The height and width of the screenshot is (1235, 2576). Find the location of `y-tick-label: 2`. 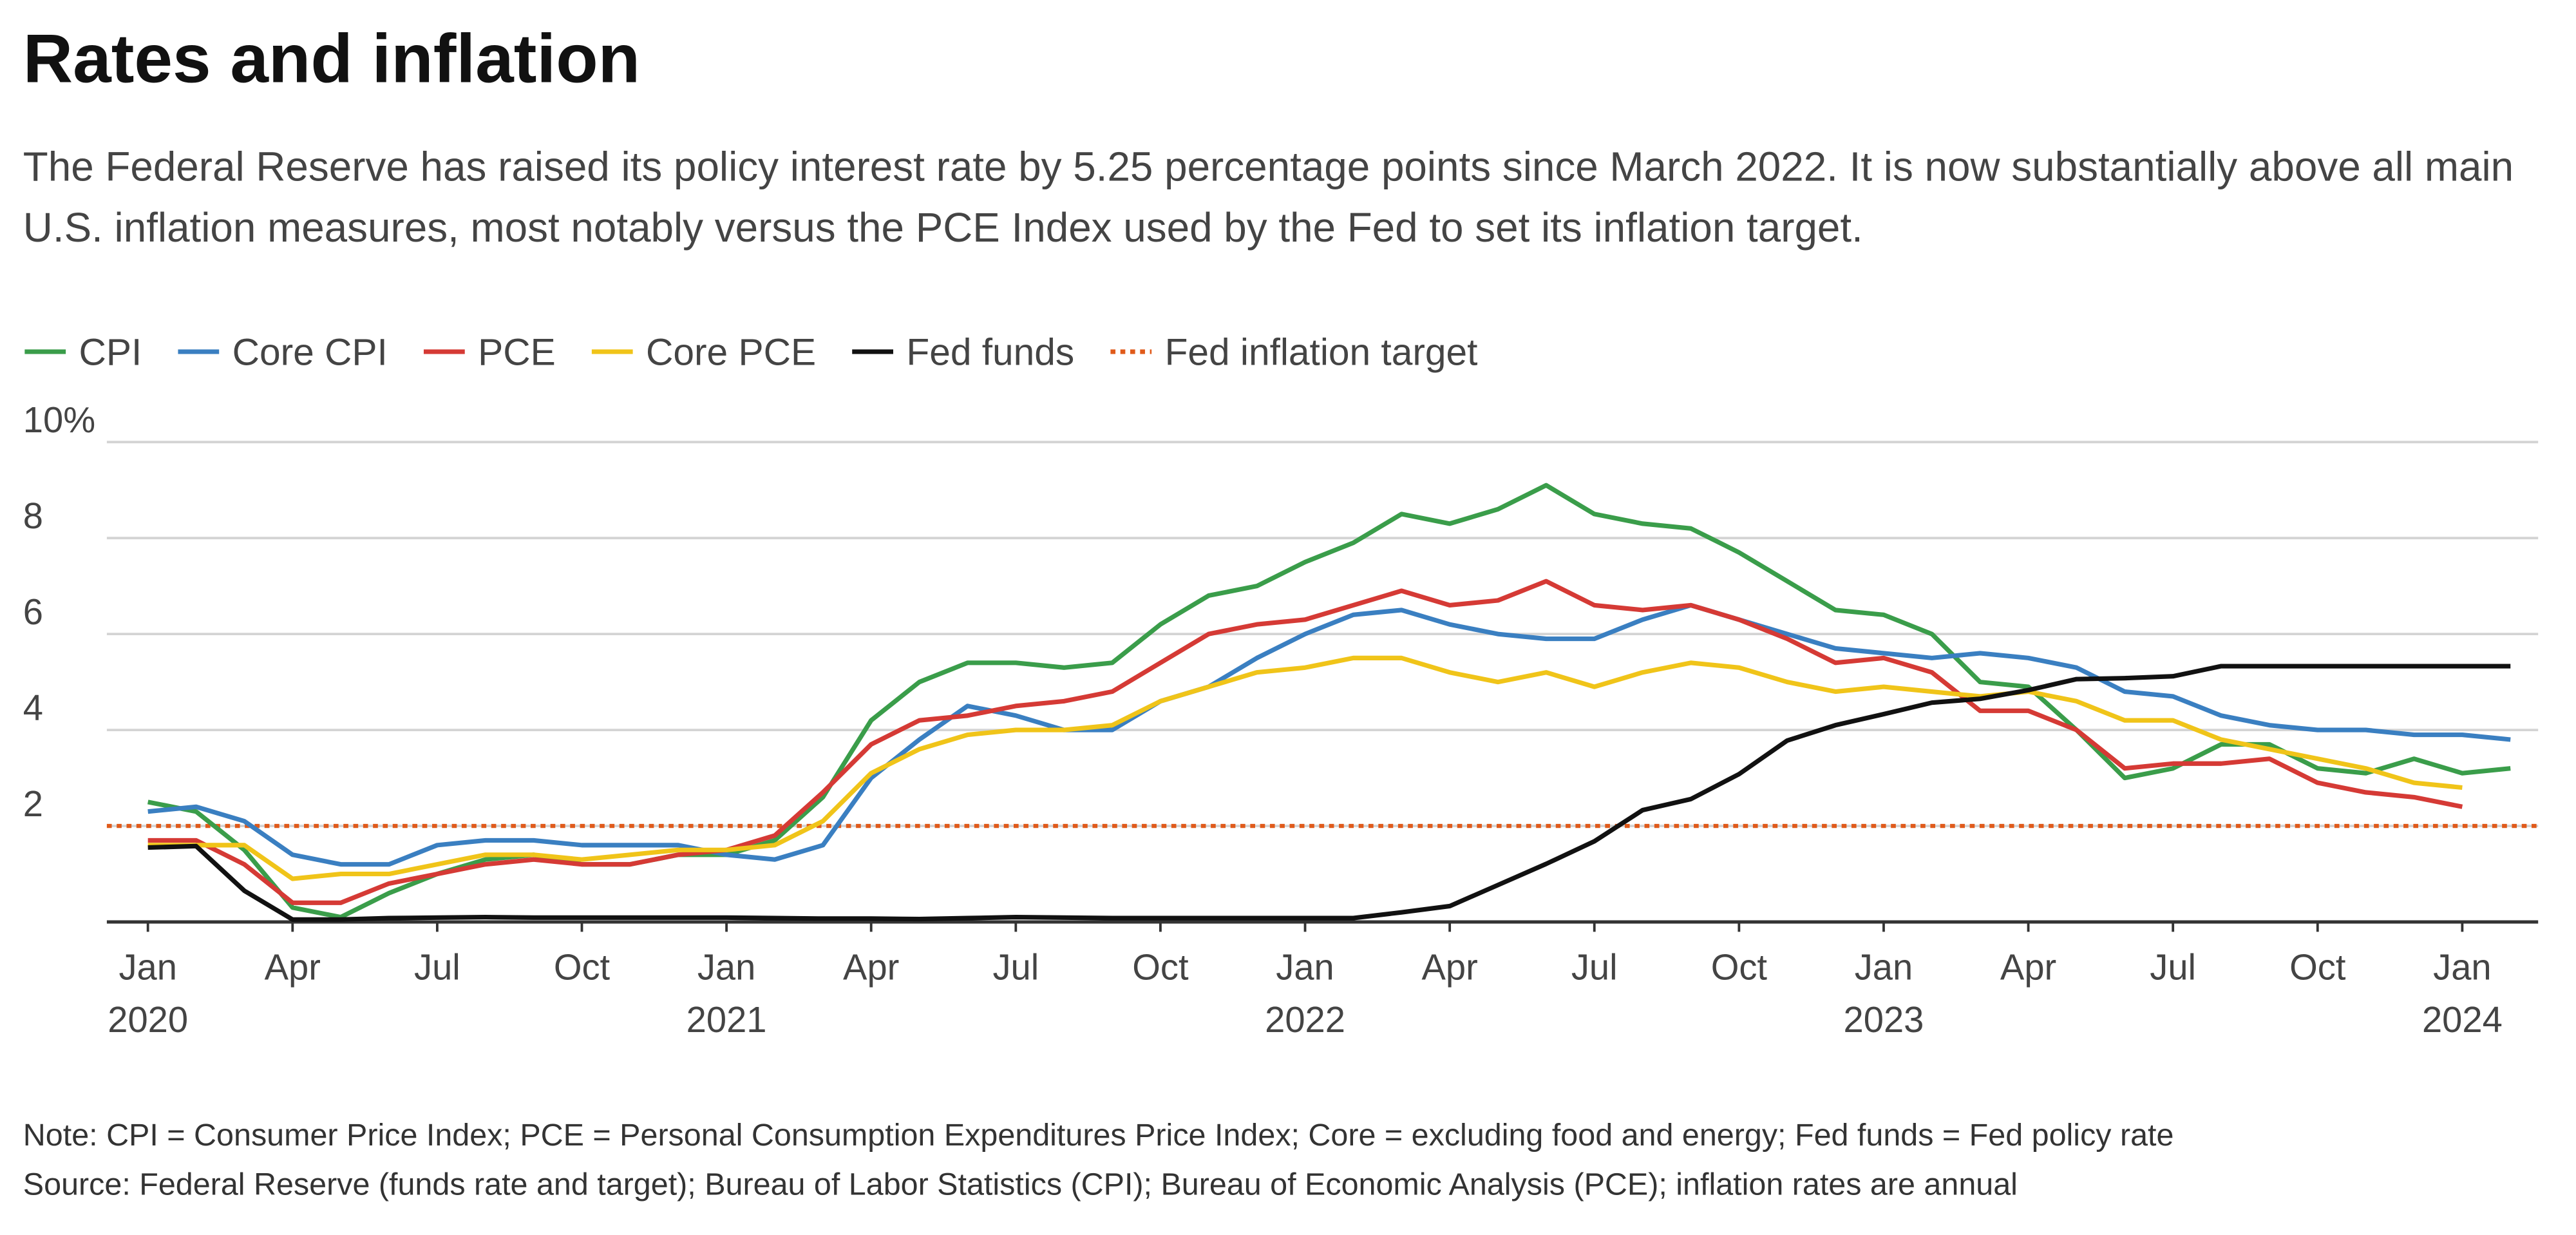

y-tick-label: 2 is located at coordinates (33, 804).